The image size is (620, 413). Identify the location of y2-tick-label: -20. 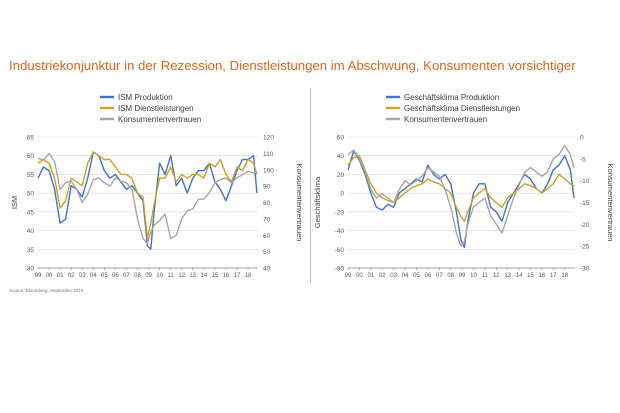
(585, 225).